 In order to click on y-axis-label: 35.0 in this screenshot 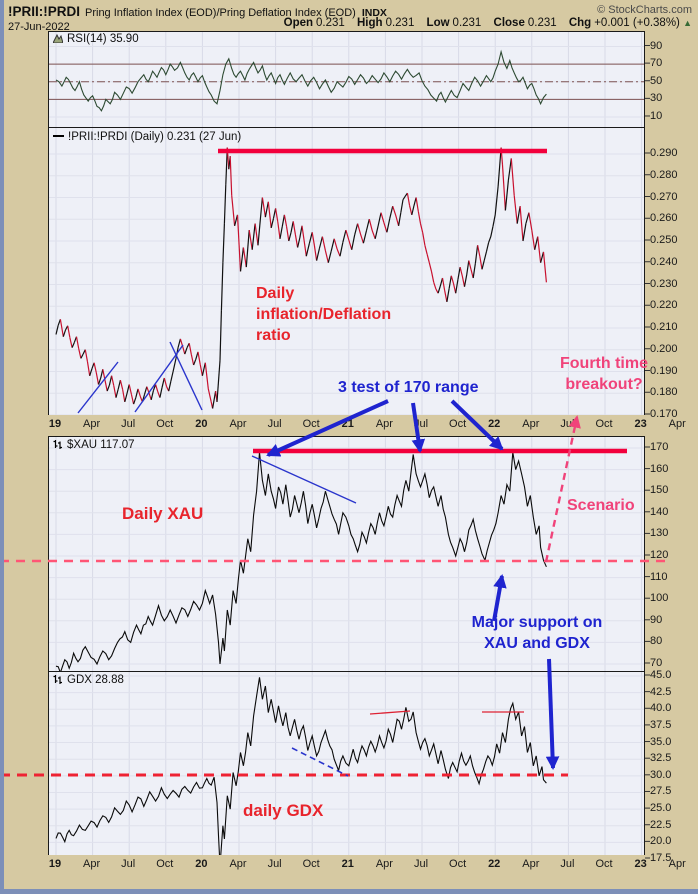, I will do `click(661, 741)`.